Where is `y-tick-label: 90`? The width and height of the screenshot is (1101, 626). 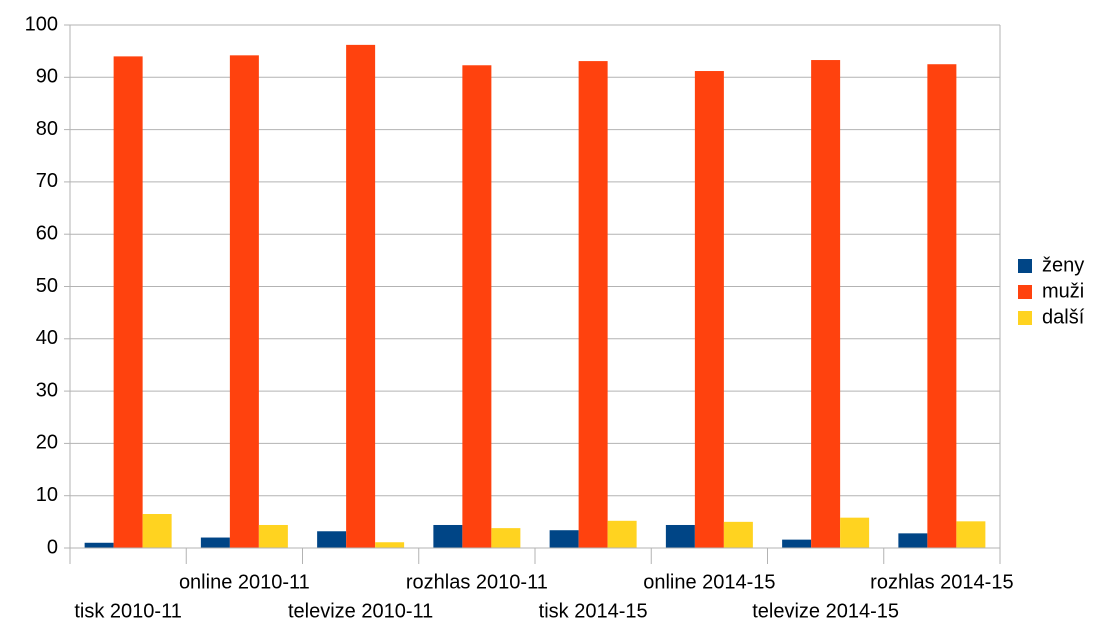 y-tick-label: 90 is located at coordinates (47, 77).